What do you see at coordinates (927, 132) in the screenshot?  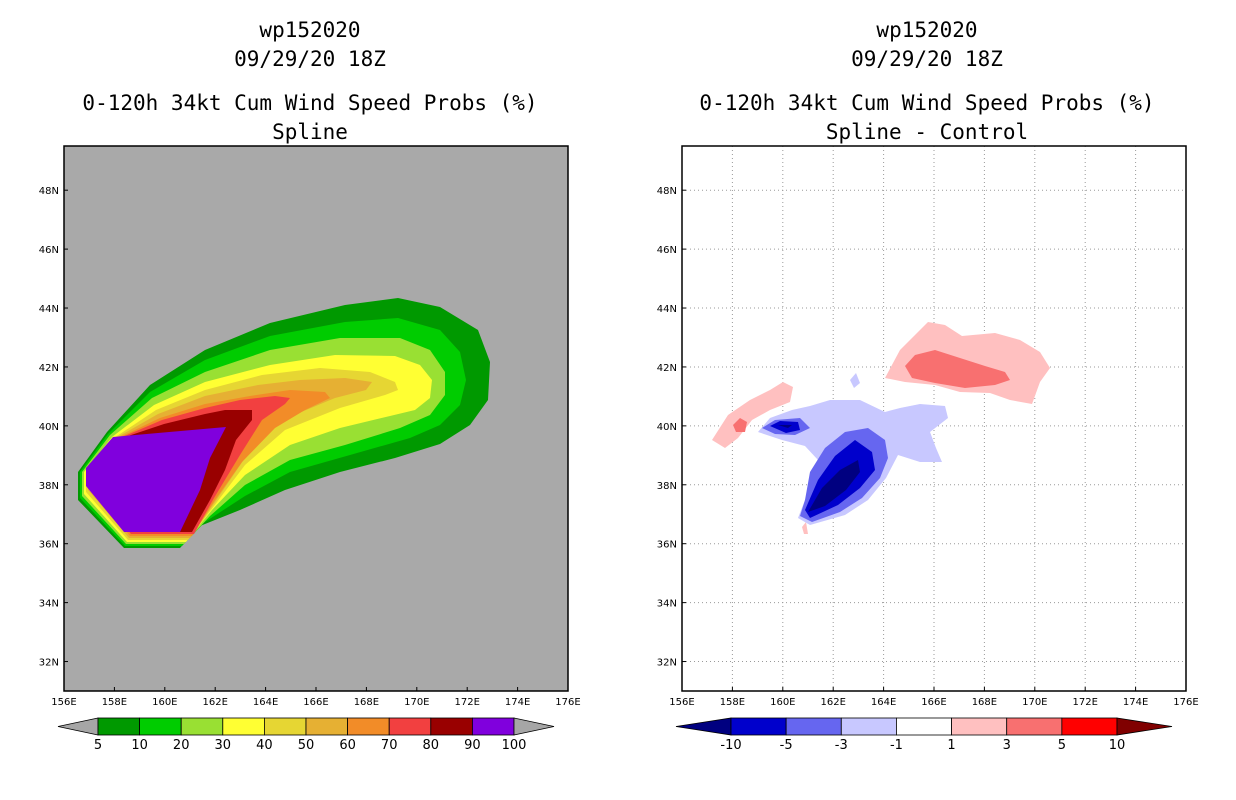 I see `right-chart-subtitle: Spline - Control` at bounding box center [927, 132].